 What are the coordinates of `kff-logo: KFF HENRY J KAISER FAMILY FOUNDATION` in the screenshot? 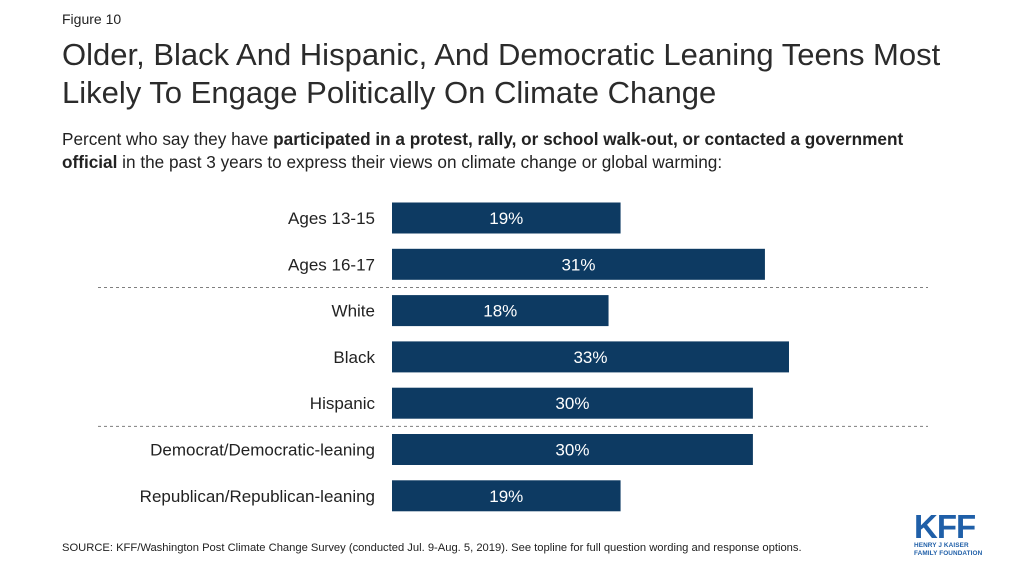 It's located at (954, 534).